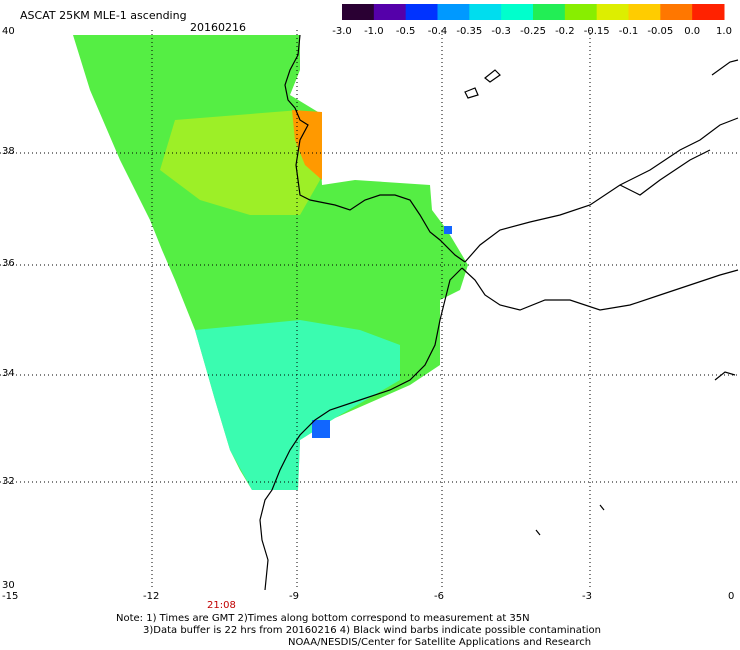  What do you see at coordinates (8, 263) in the screenshot?
I see `lat-label-36: 36` at bounding box center [8, 263].